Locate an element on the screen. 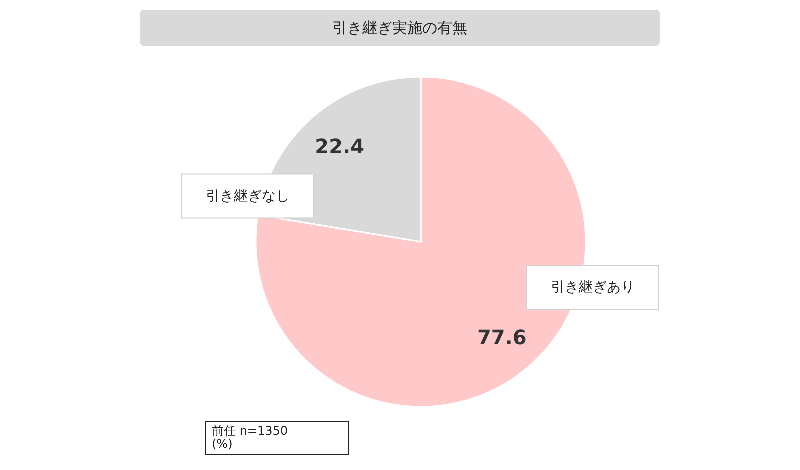 The image size is (800, 470). chart-title: 引き継ぎ実施の有無 is located at coordinates (400, 28).